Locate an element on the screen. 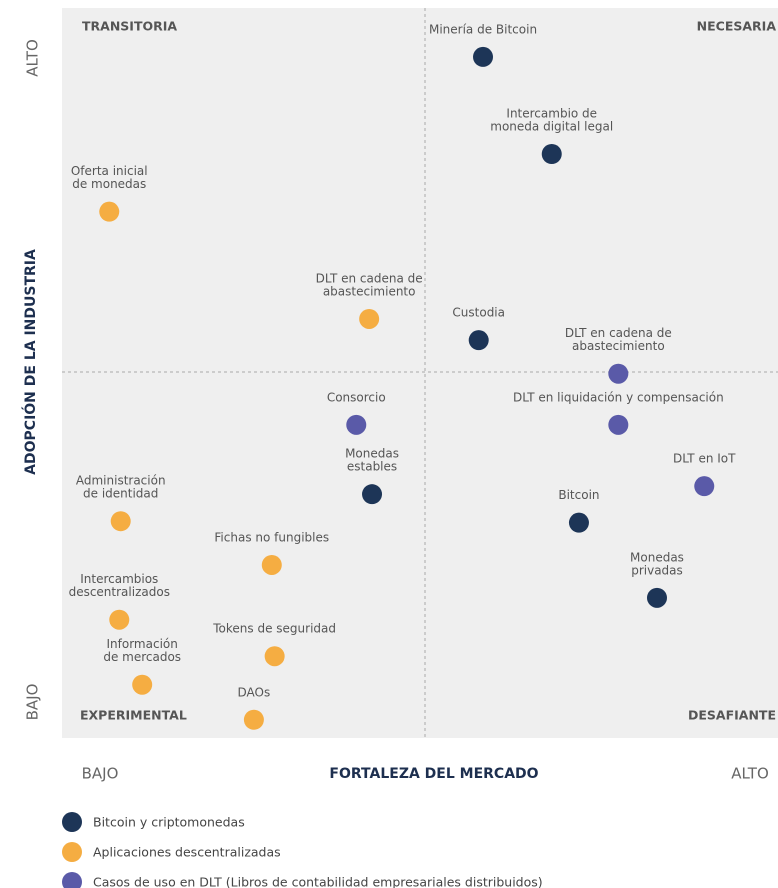 Image resolution: width=778 pixels, height=888 pixels. x-axis-title: FORTALEZA DEL MERCADO is located at coordinates (433, 774).